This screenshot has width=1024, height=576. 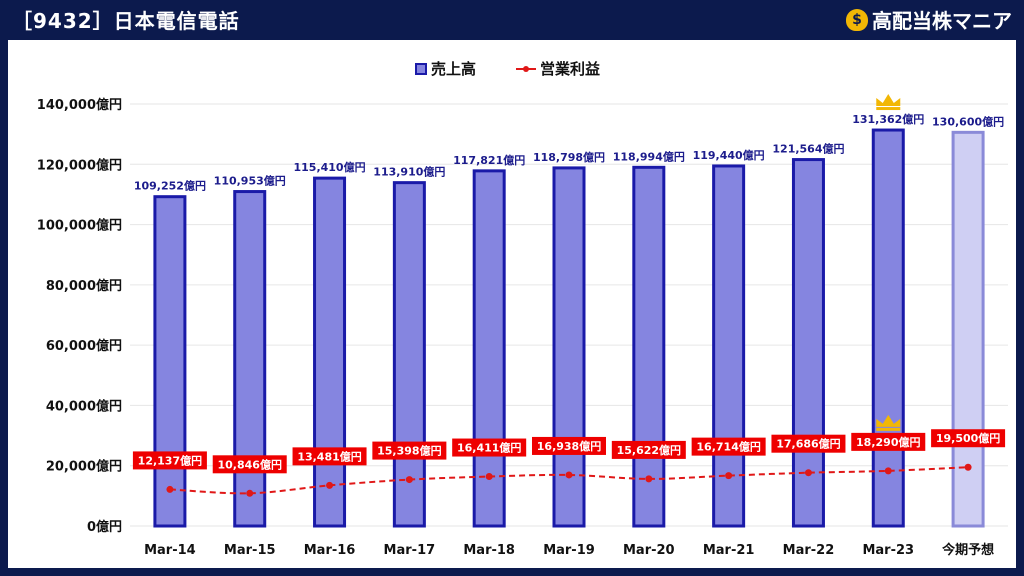 I want to click on y-tick-label: 40,000億円, so click(x=84, y=406).